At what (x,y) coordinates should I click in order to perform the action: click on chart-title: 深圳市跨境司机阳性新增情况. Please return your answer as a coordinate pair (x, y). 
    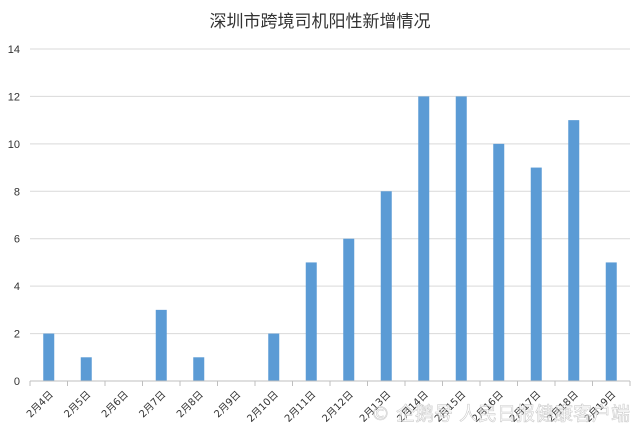
    Looking at the image, I should click on (320, 22).